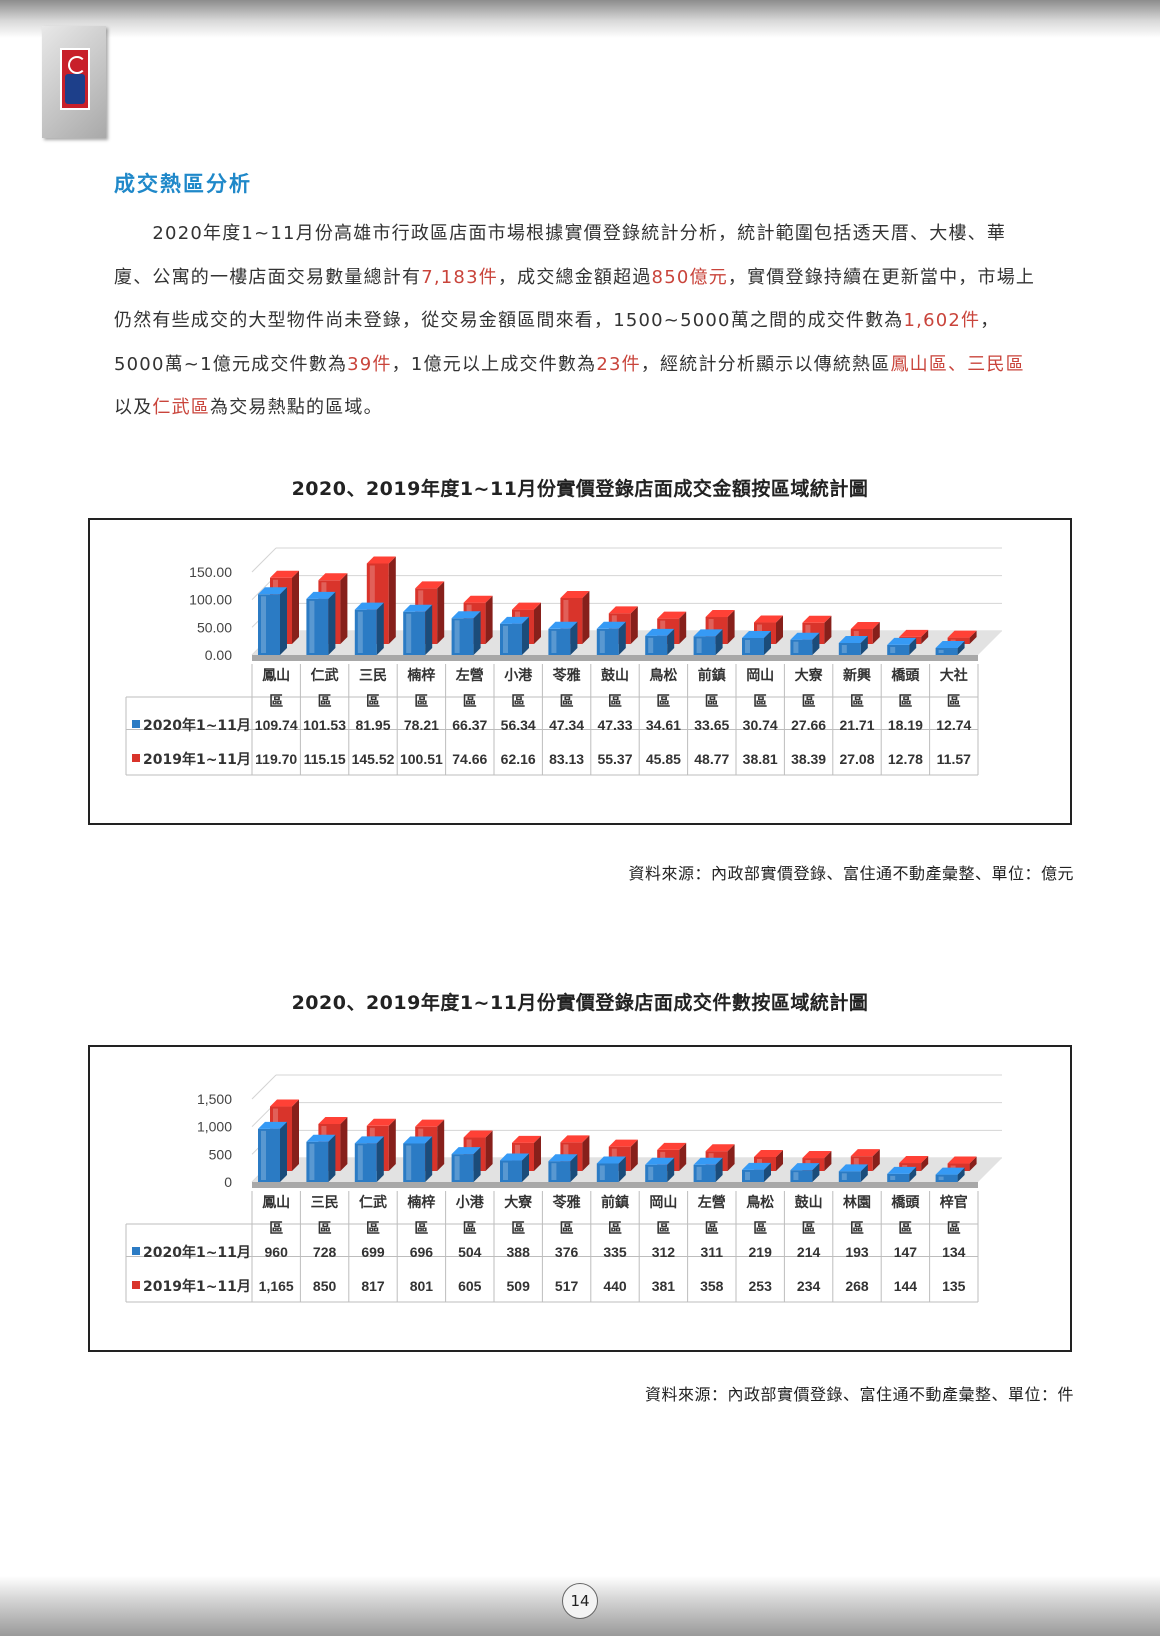 The height and width of the screenshot is (1636, 1160). What do you see at coordinates (421, 759) in the screenshot?
I see `data-label: 100.51` at bounding box center [421, 759].